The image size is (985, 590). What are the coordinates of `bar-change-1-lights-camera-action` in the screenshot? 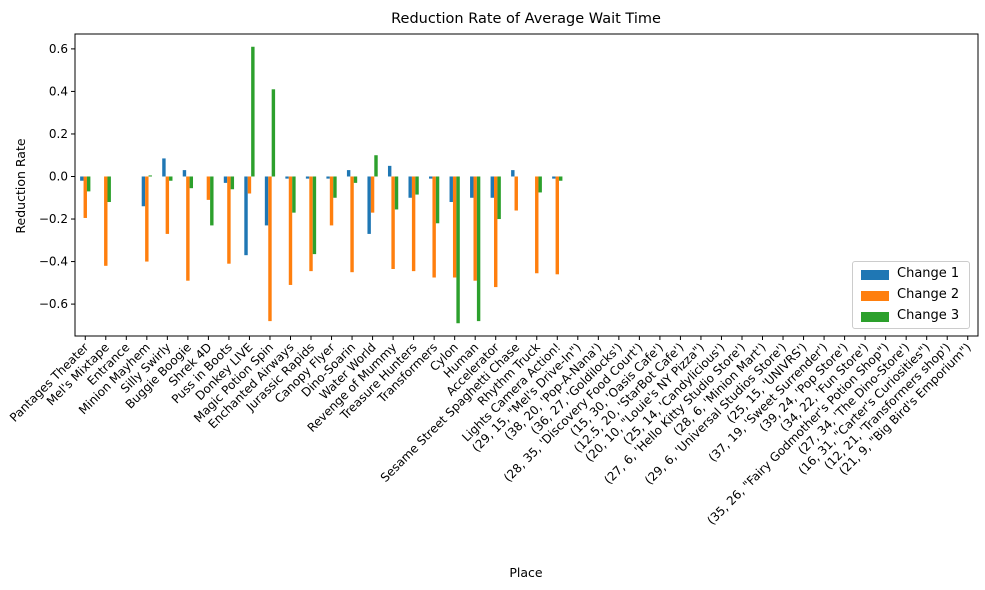 It's located at (554, 177).